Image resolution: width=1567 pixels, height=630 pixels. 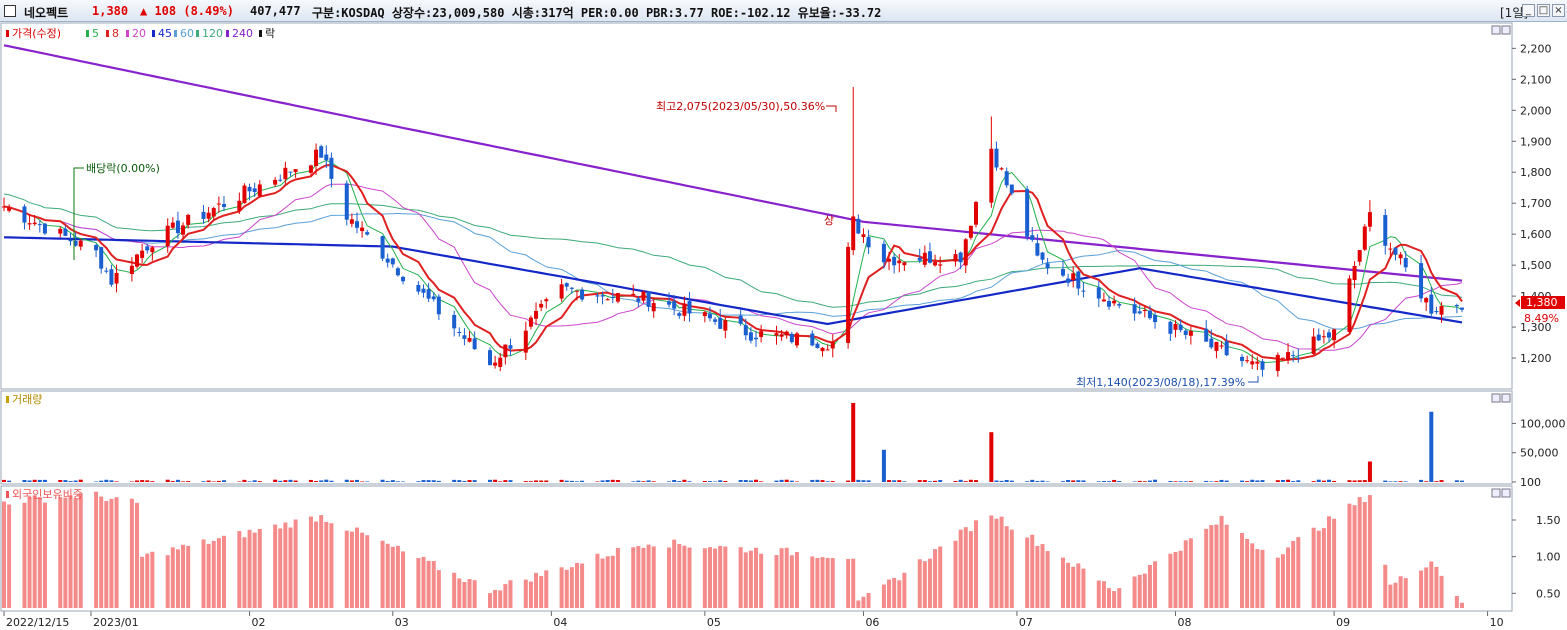 What do you see at coordinates (1536, 172) in the screenshot?
I see `price-tick-label: 1,800` at bounding box center [1536, 172].